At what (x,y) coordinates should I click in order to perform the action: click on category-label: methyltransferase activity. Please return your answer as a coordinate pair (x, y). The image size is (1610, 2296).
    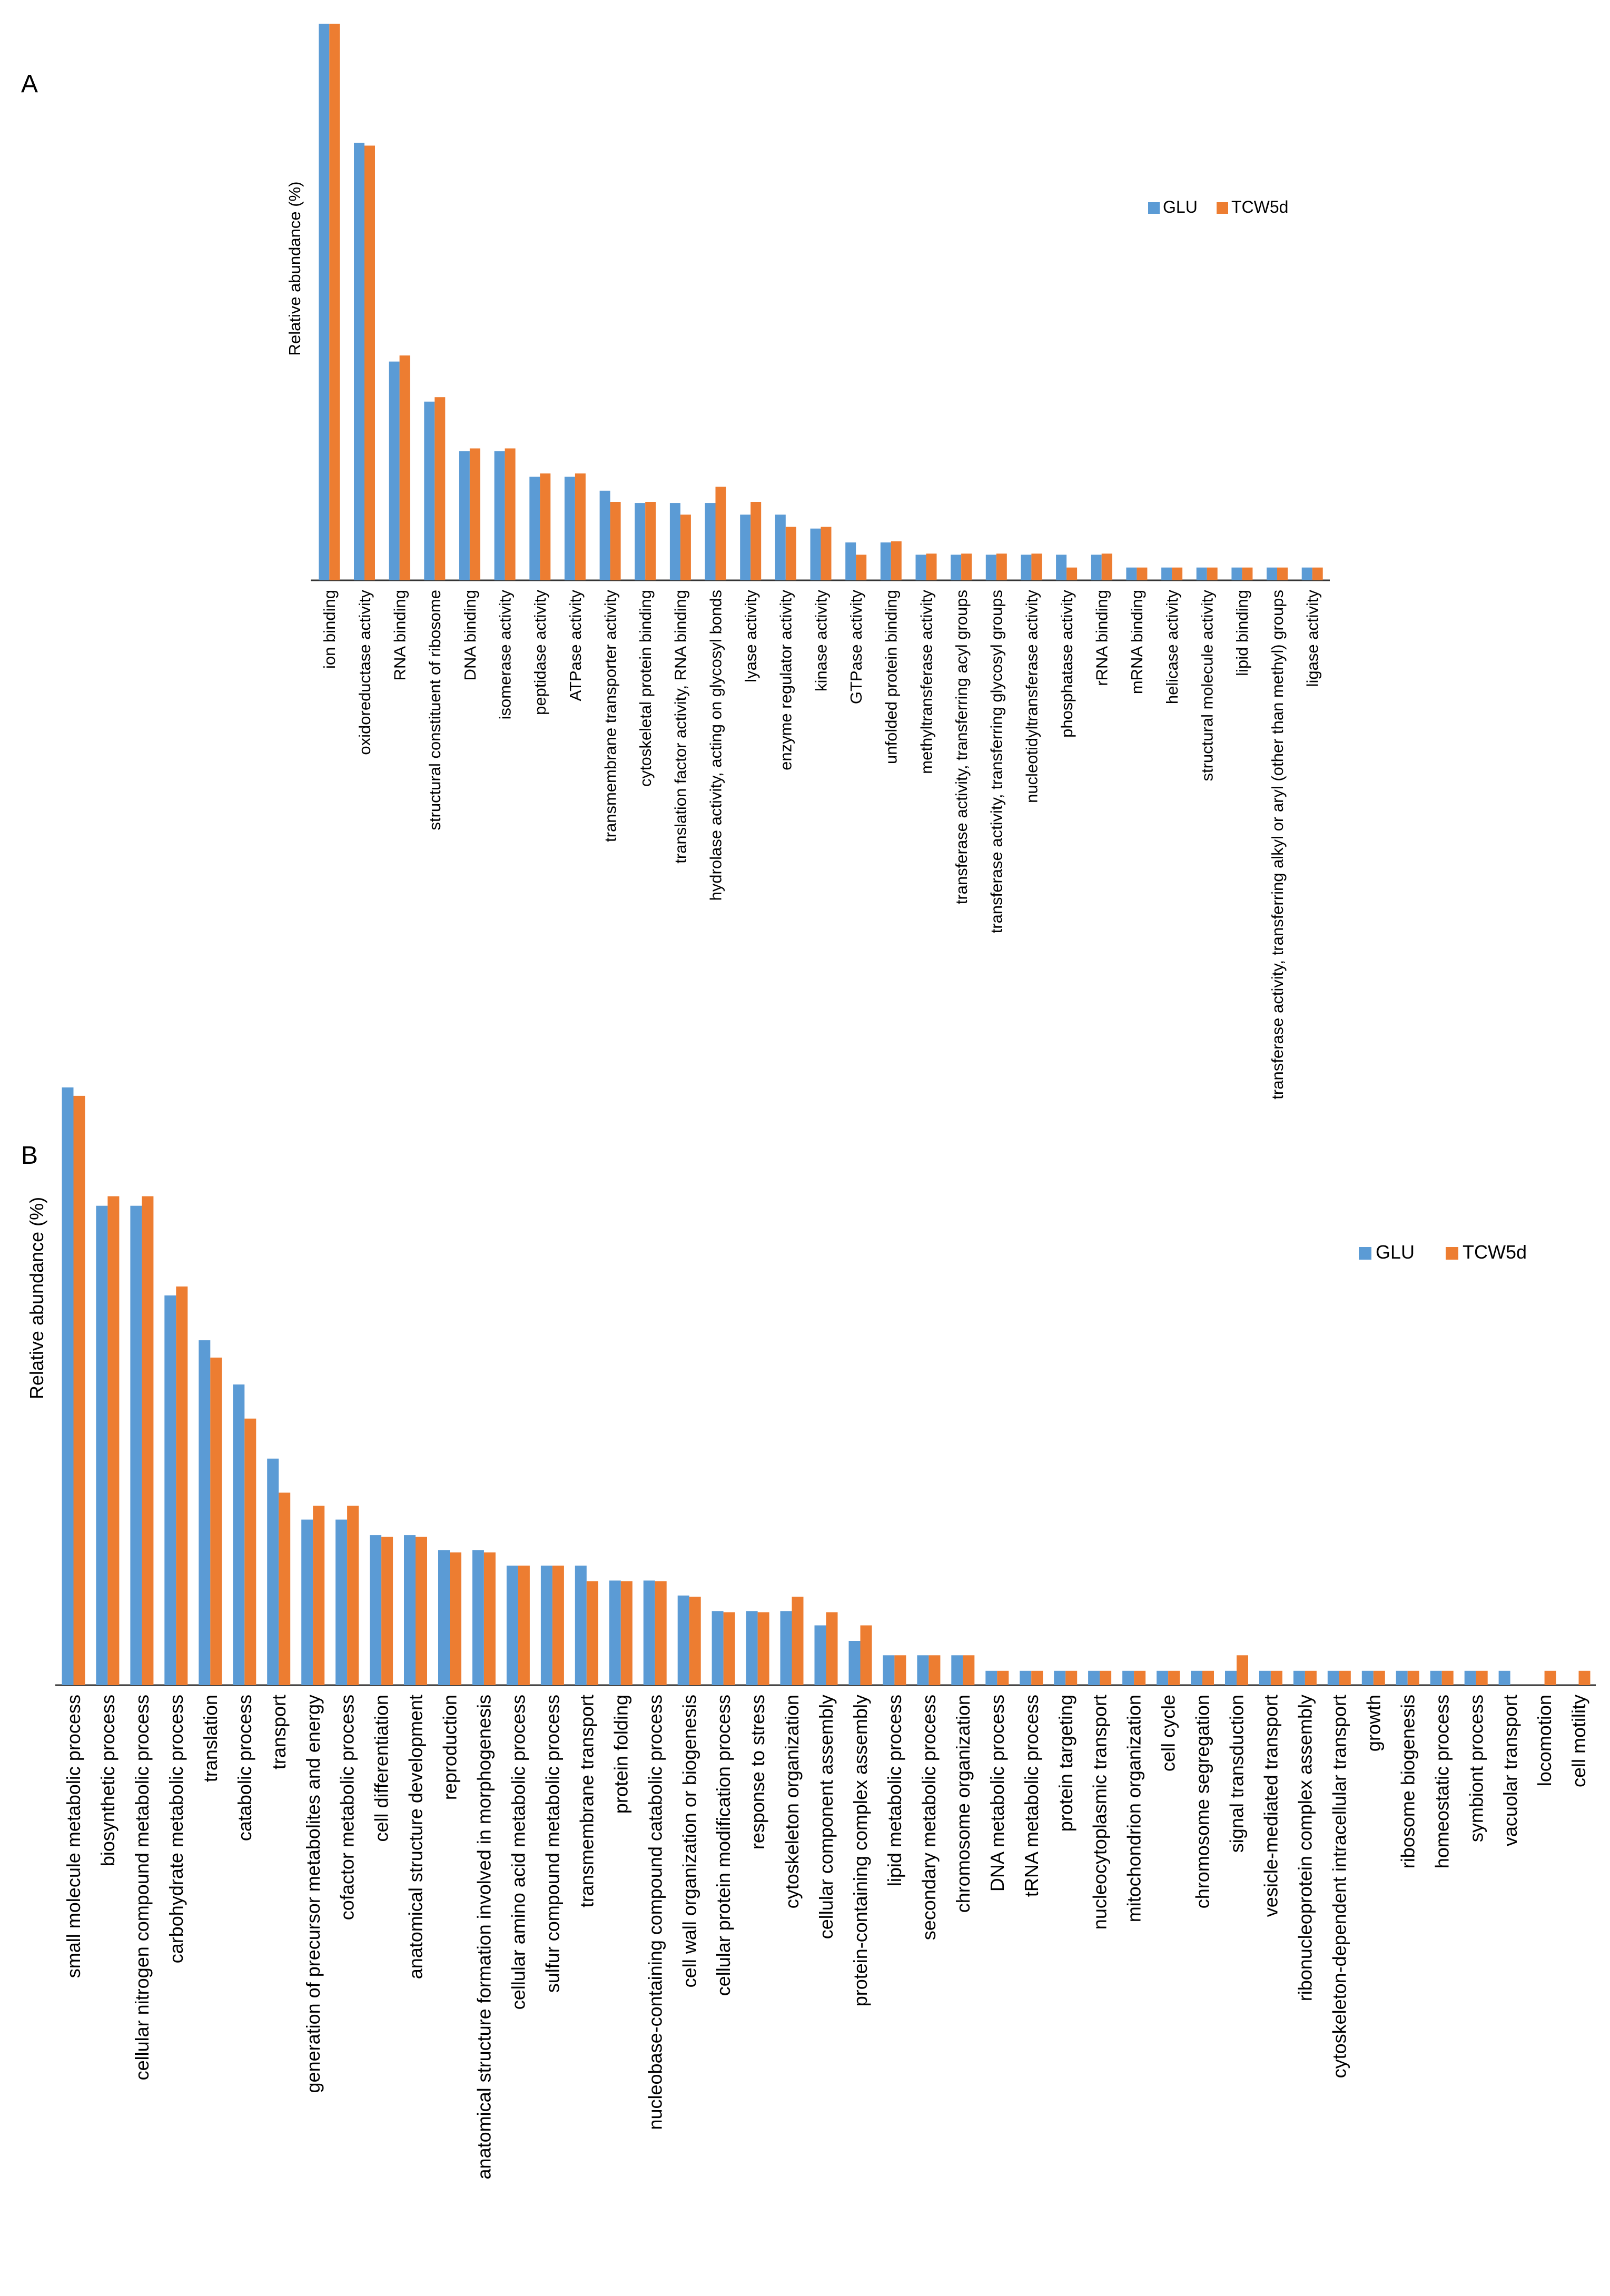
    Looking at the image, I should click on (926, 682).